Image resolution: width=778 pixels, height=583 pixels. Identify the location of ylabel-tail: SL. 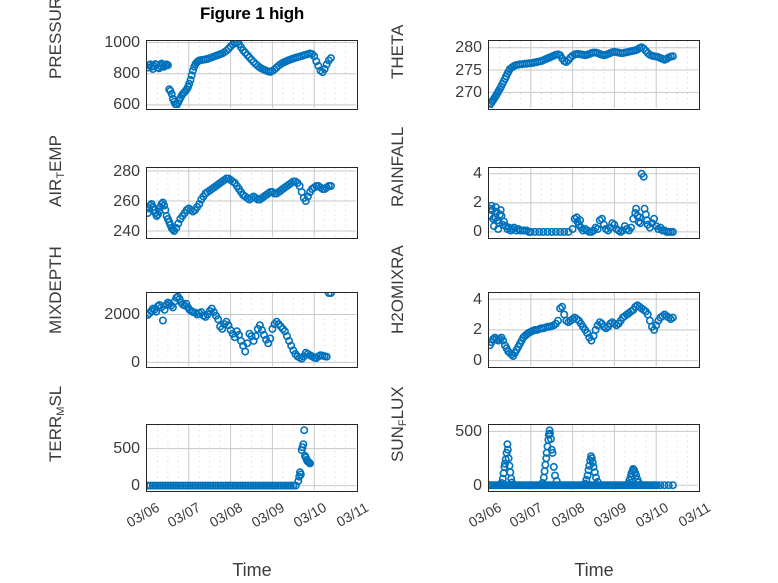
(55, 396).